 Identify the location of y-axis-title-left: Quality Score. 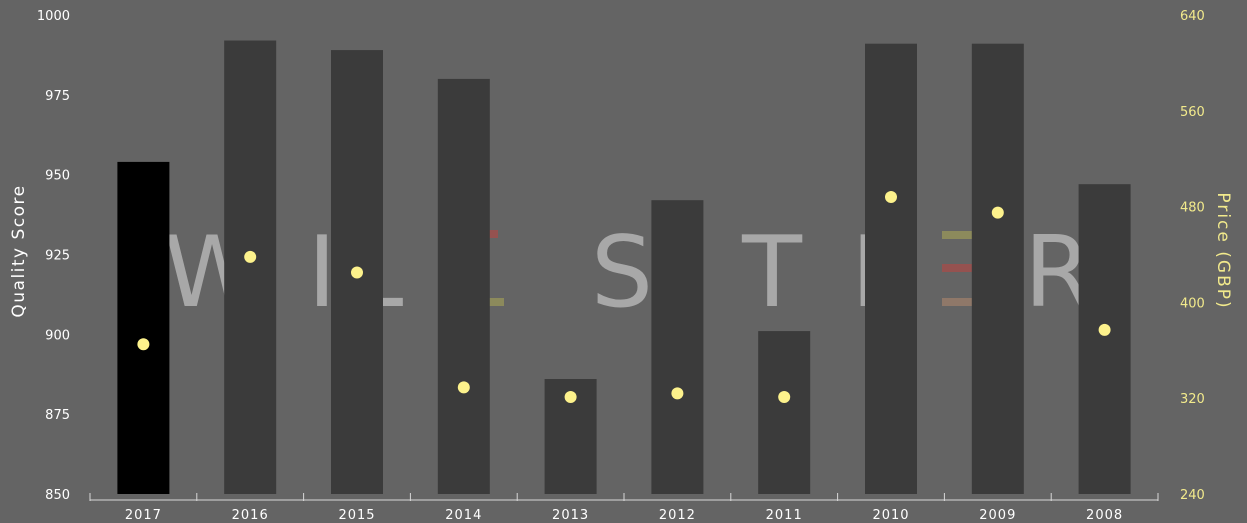
(19, 250).